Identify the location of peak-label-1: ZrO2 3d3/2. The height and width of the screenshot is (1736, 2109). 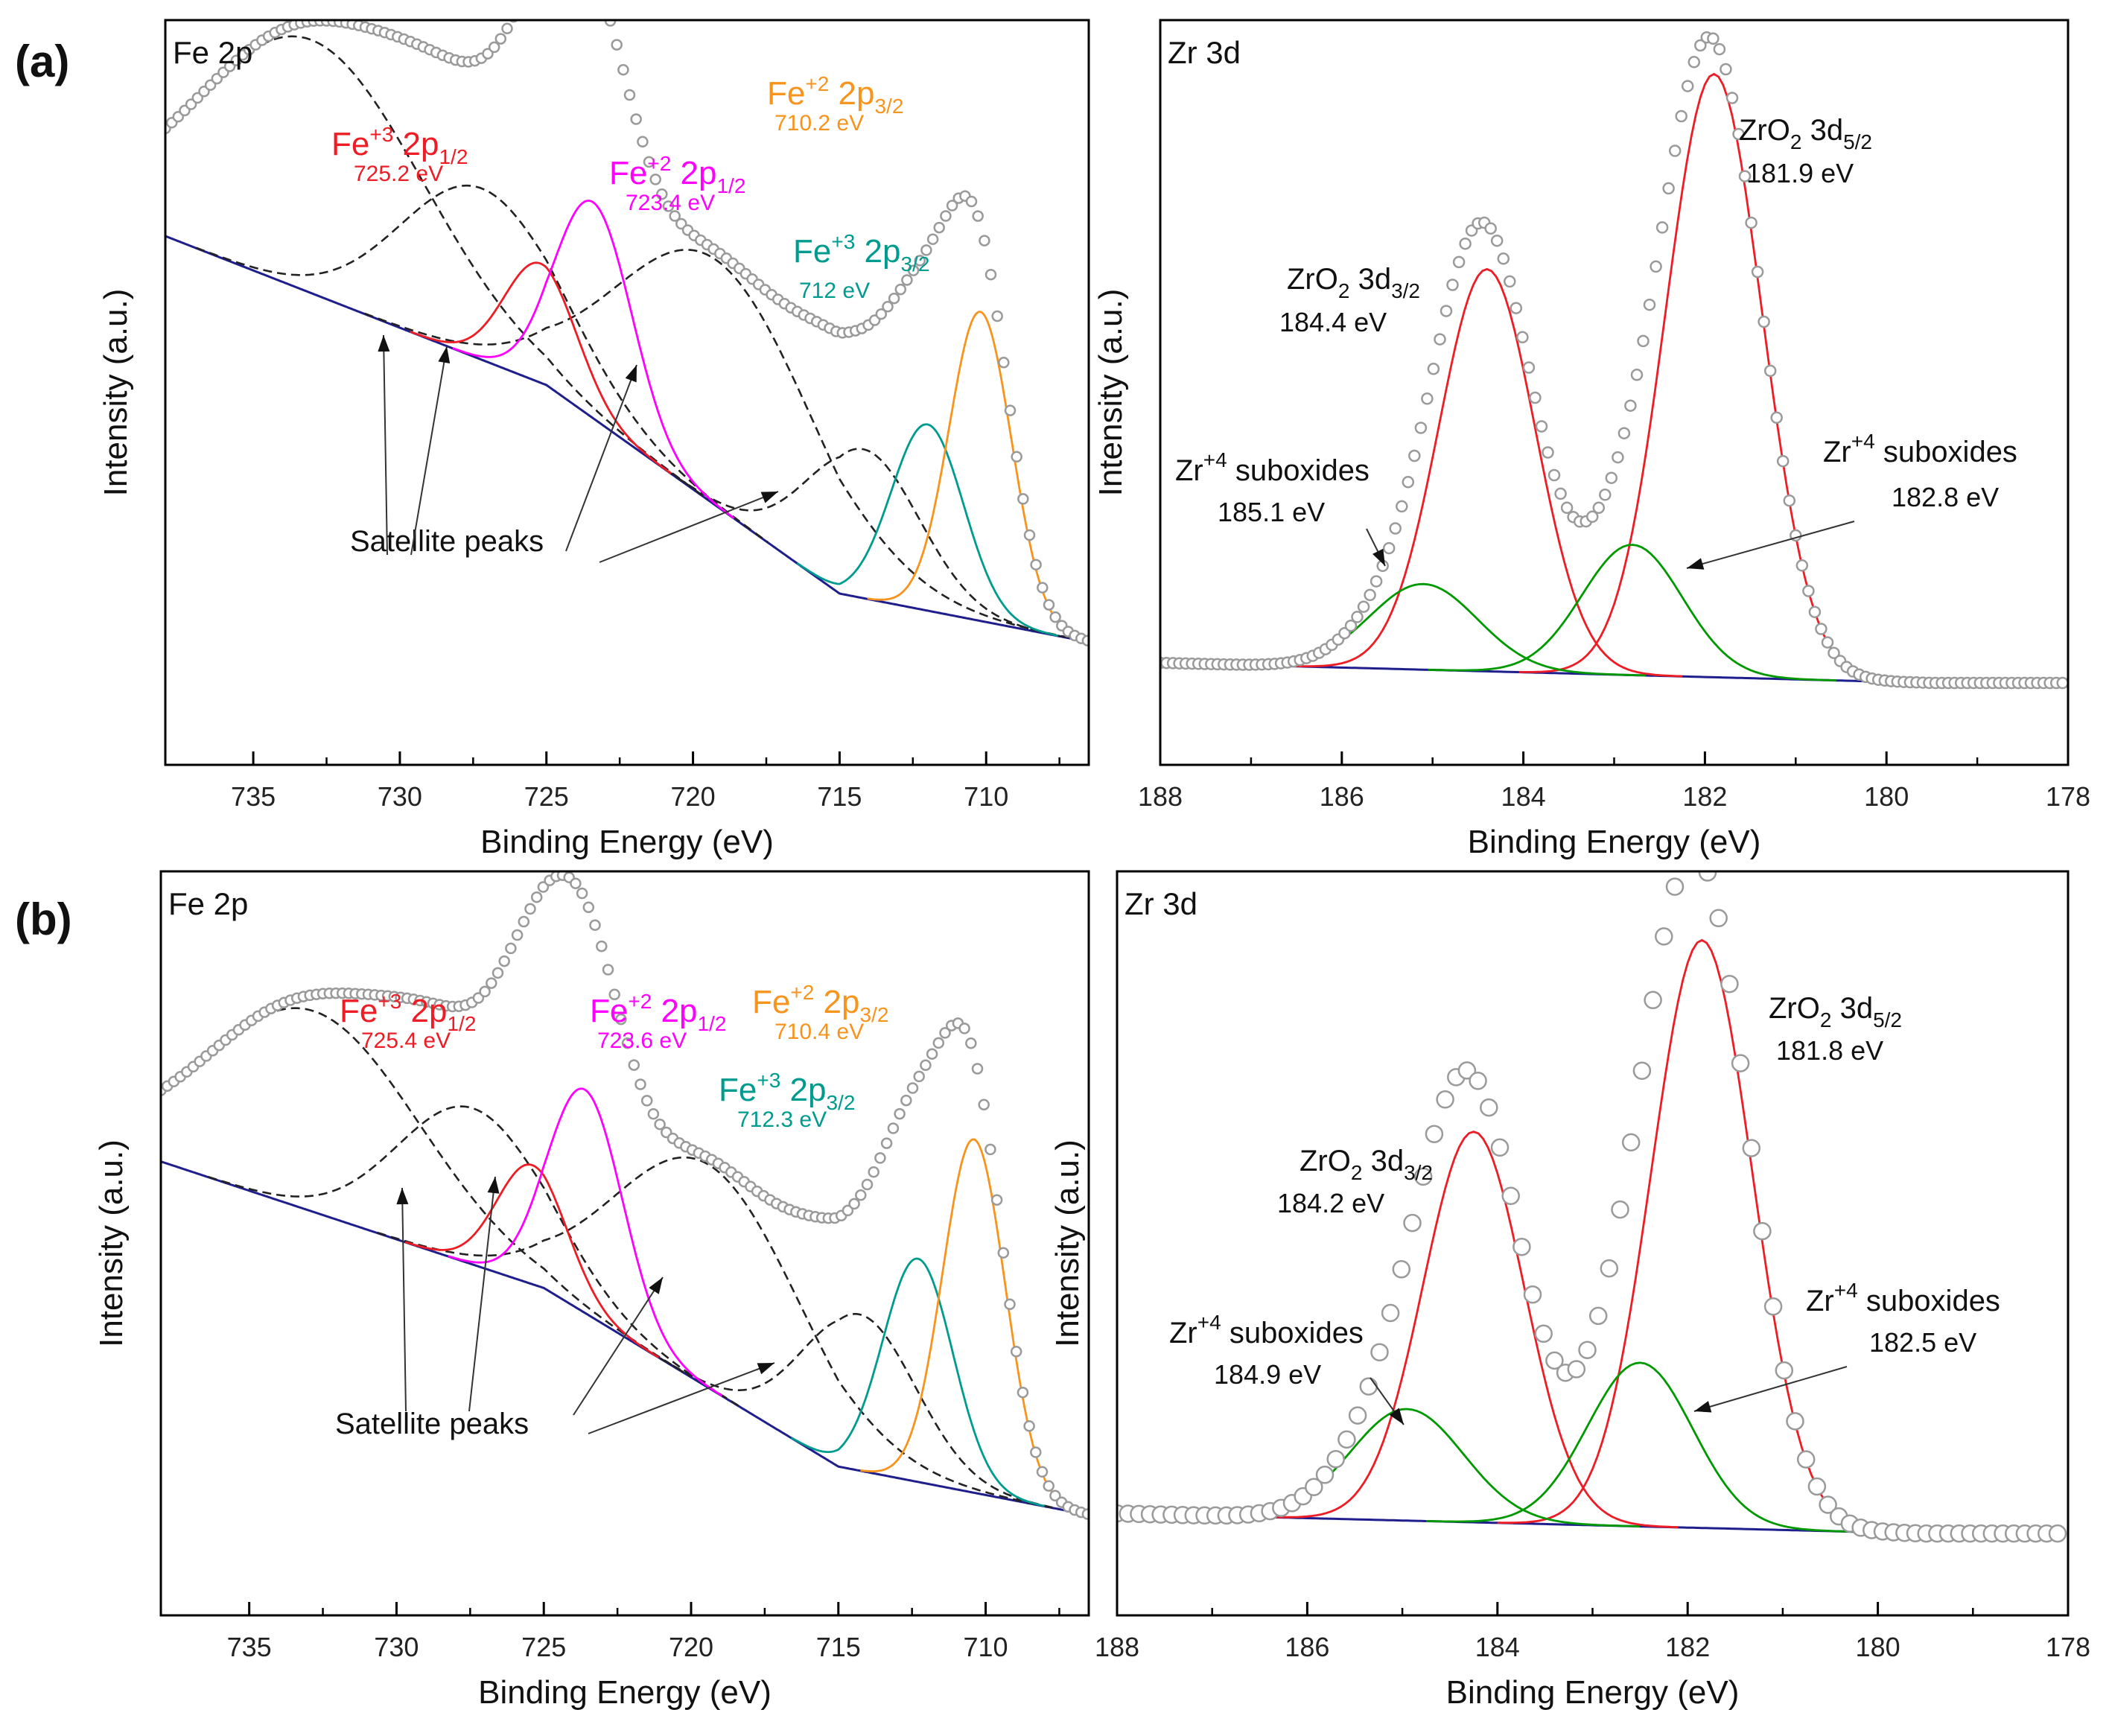
(1353, 282).